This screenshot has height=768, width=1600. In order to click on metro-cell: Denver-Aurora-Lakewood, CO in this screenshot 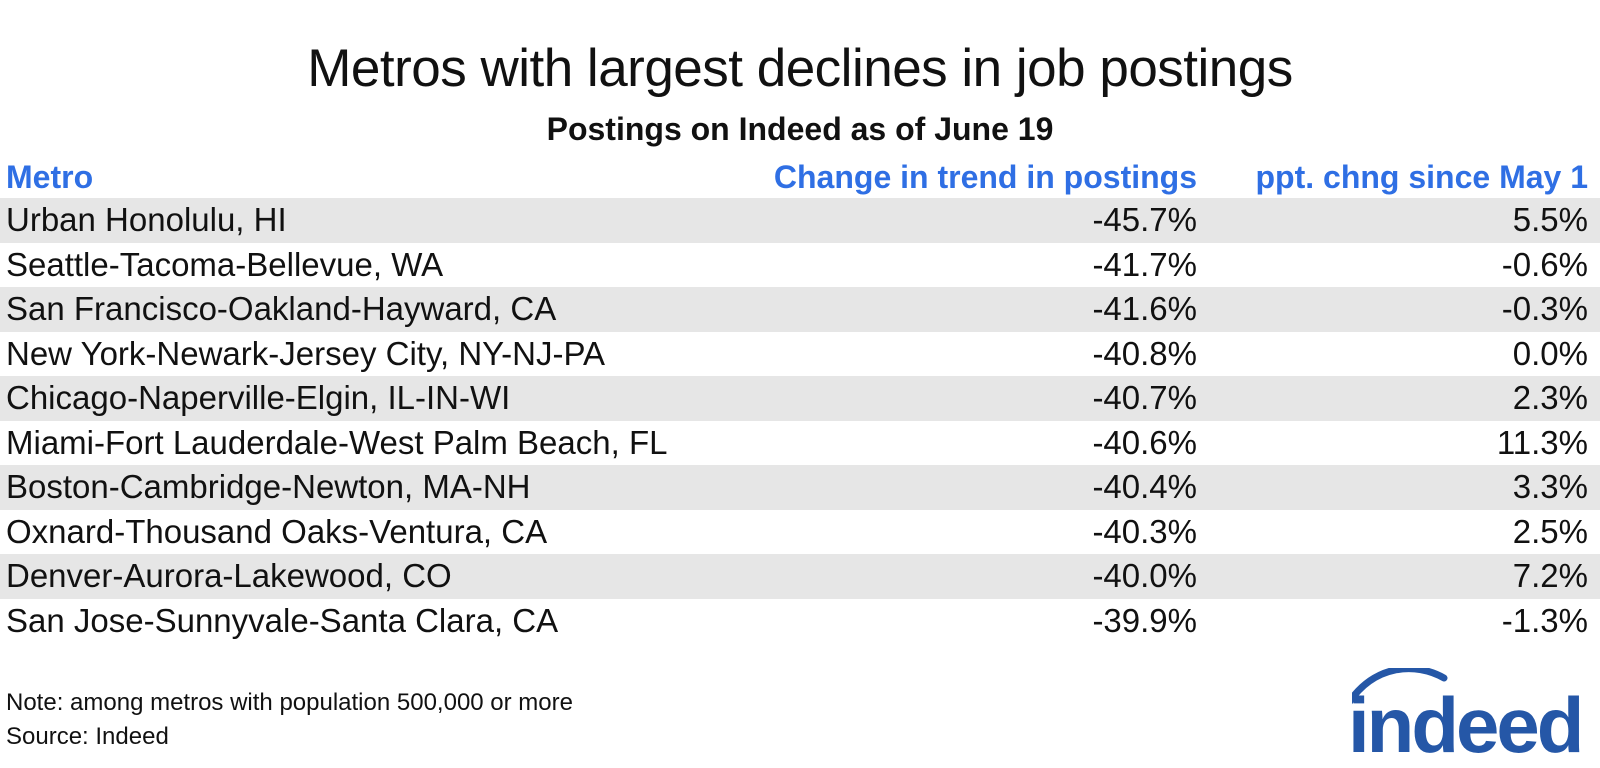, I will do `click(229, 576)`.